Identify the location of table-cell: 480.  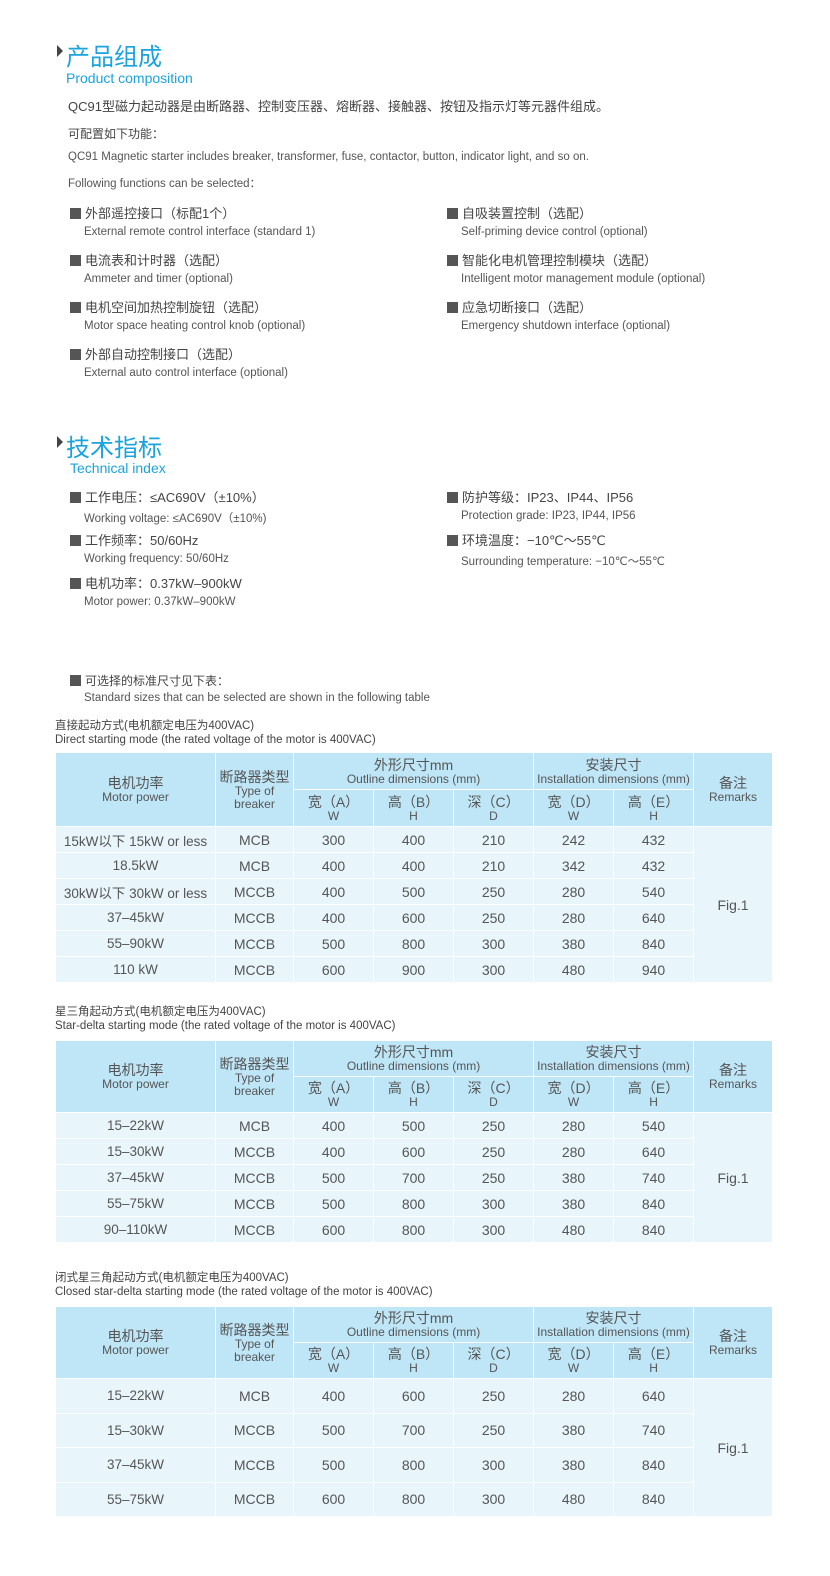
(574, 1229).